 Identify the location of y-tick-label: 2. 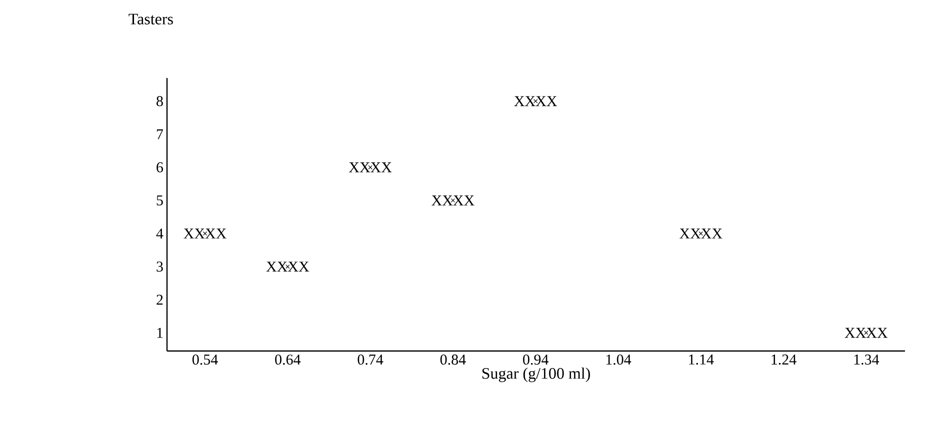
(159, 299).